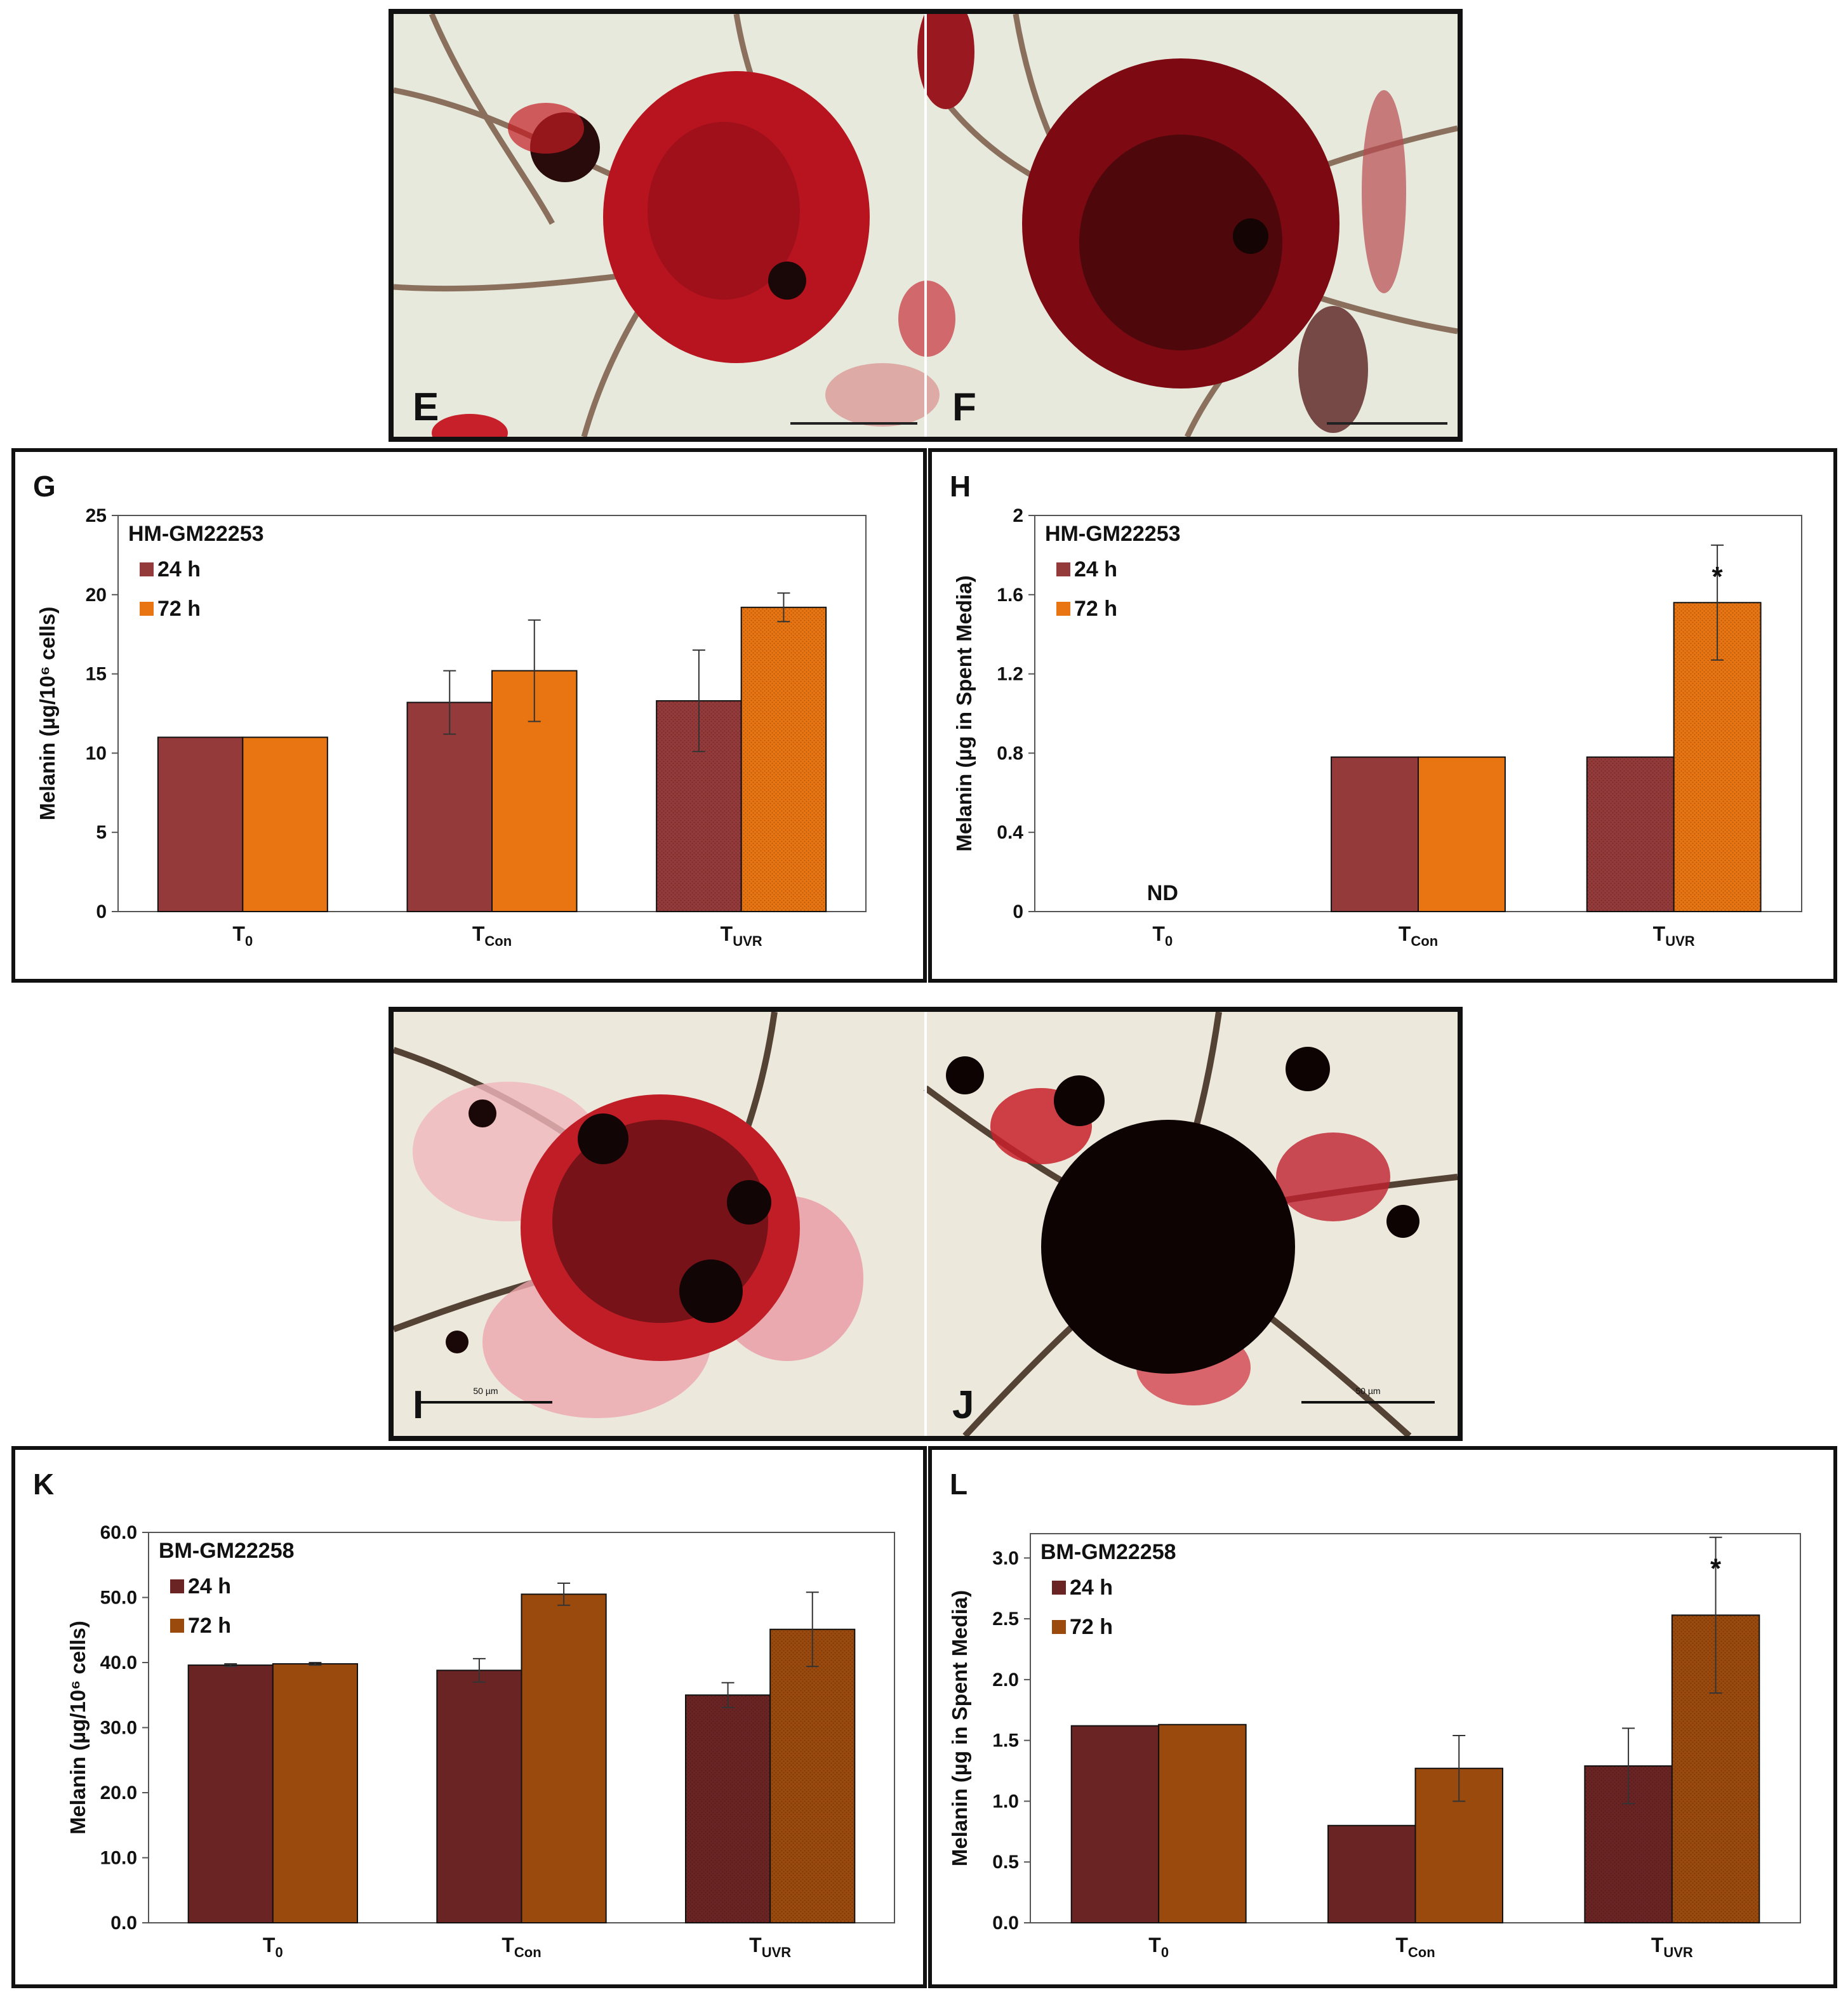 The height and width of the screenshot is (1992, 1848). What do you see at coordinates (102, 833) in the screenshot?
I see `y-tick-label: 5` at bounding box center [102, 833].